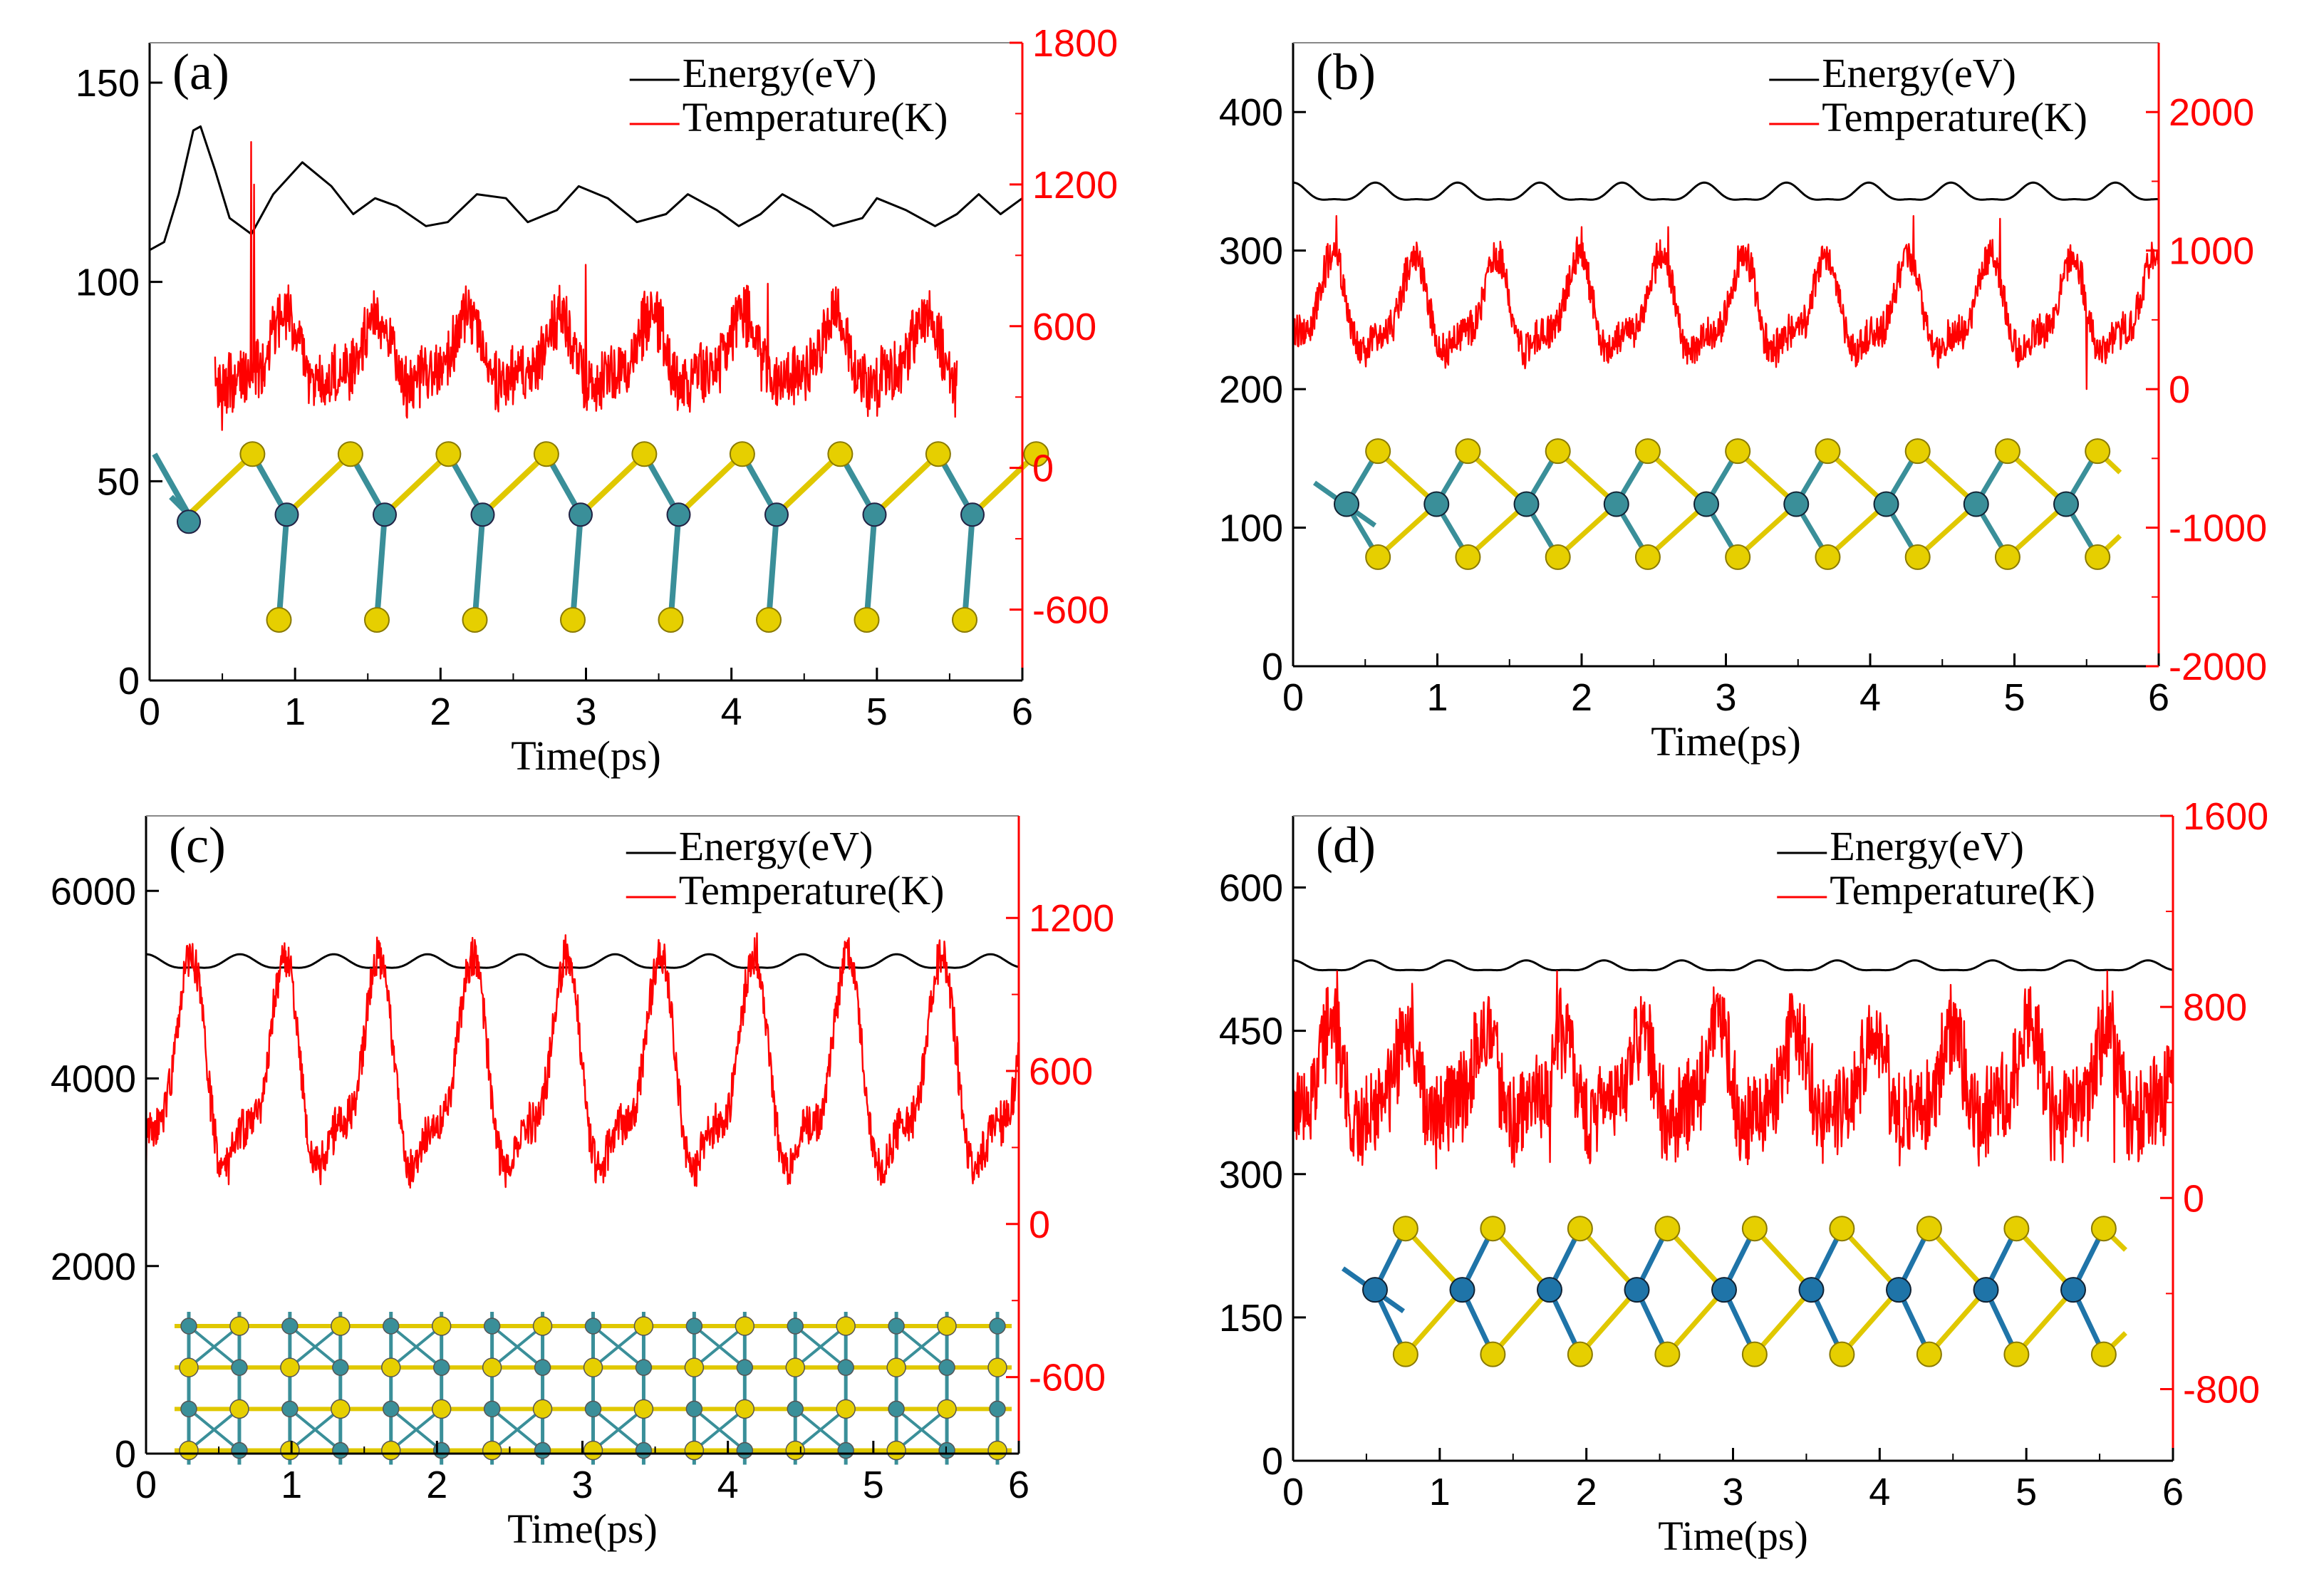 The image size is (2324, 1589). Describe the element at coordinates (1251, 889) in the screenshot. I see `left-y-tick-label: 600` at that location.